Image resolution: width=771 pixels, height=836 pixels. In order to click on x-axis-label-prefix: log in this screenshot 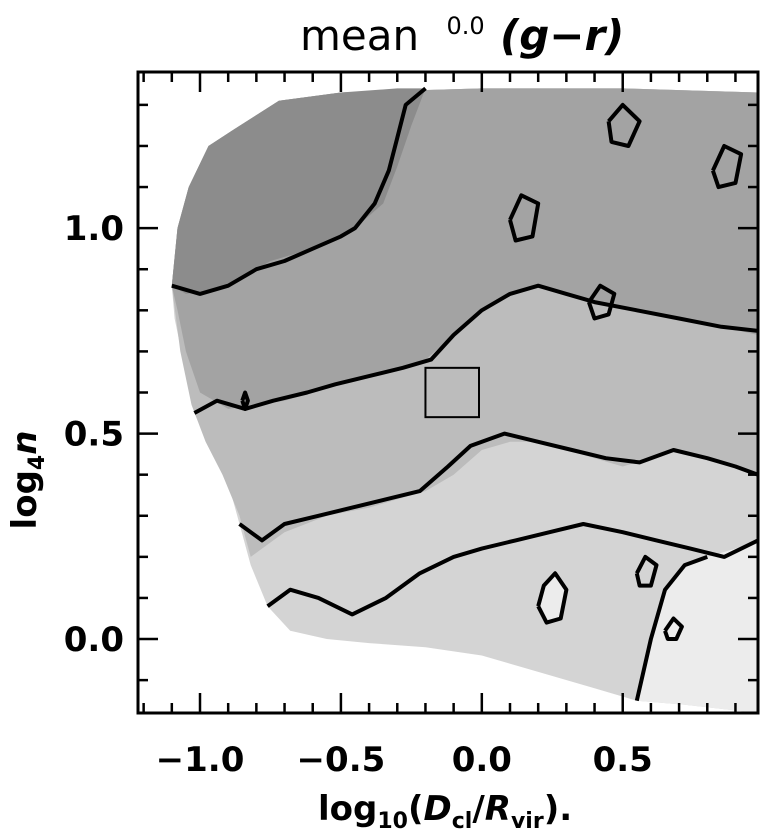, I will do `click(347, 809)`.